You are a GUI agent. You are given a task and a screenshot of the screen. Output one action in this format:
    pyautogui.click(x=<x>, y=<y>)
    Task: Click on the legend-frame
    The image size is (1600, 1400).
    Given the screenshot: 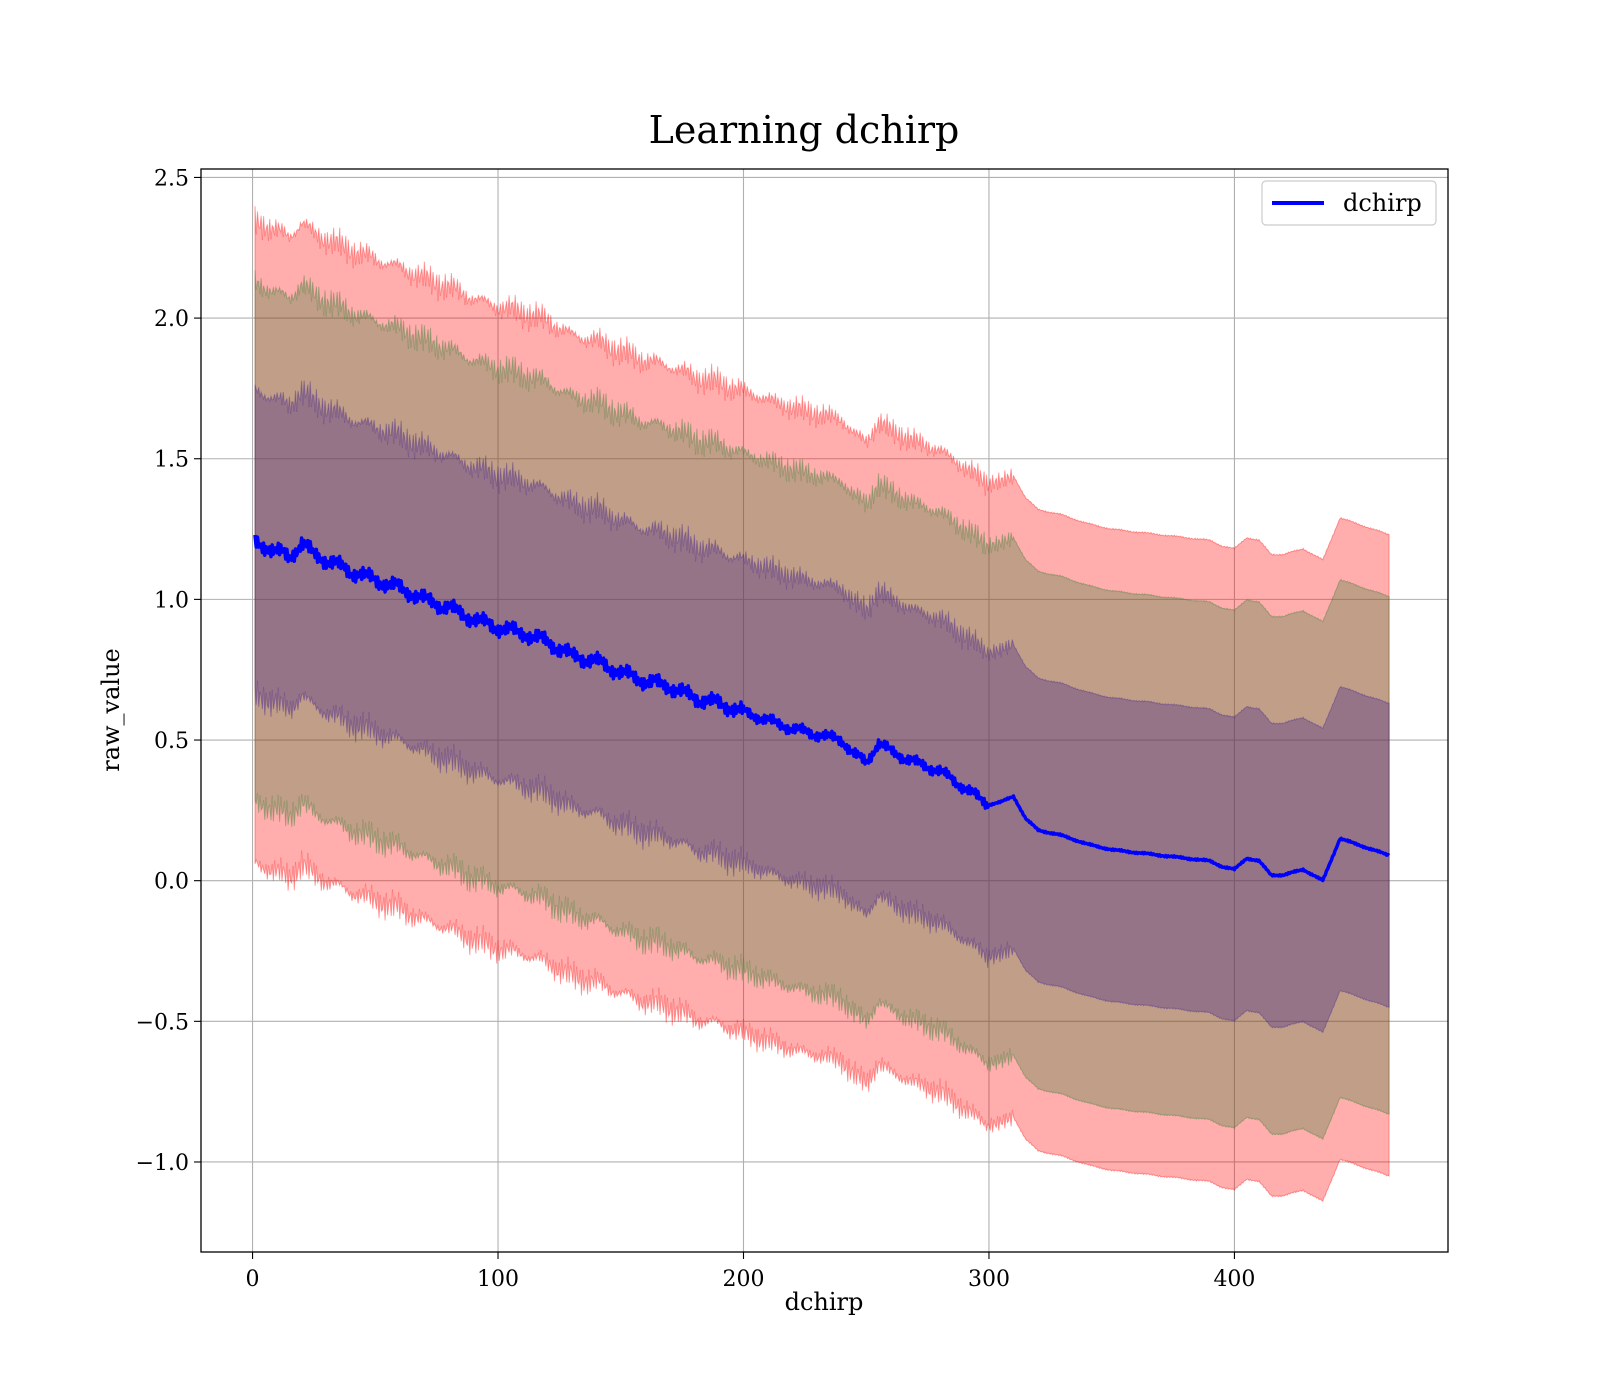 What is the action you would take?
    pyautogui.click(x=1349, y=203)
    